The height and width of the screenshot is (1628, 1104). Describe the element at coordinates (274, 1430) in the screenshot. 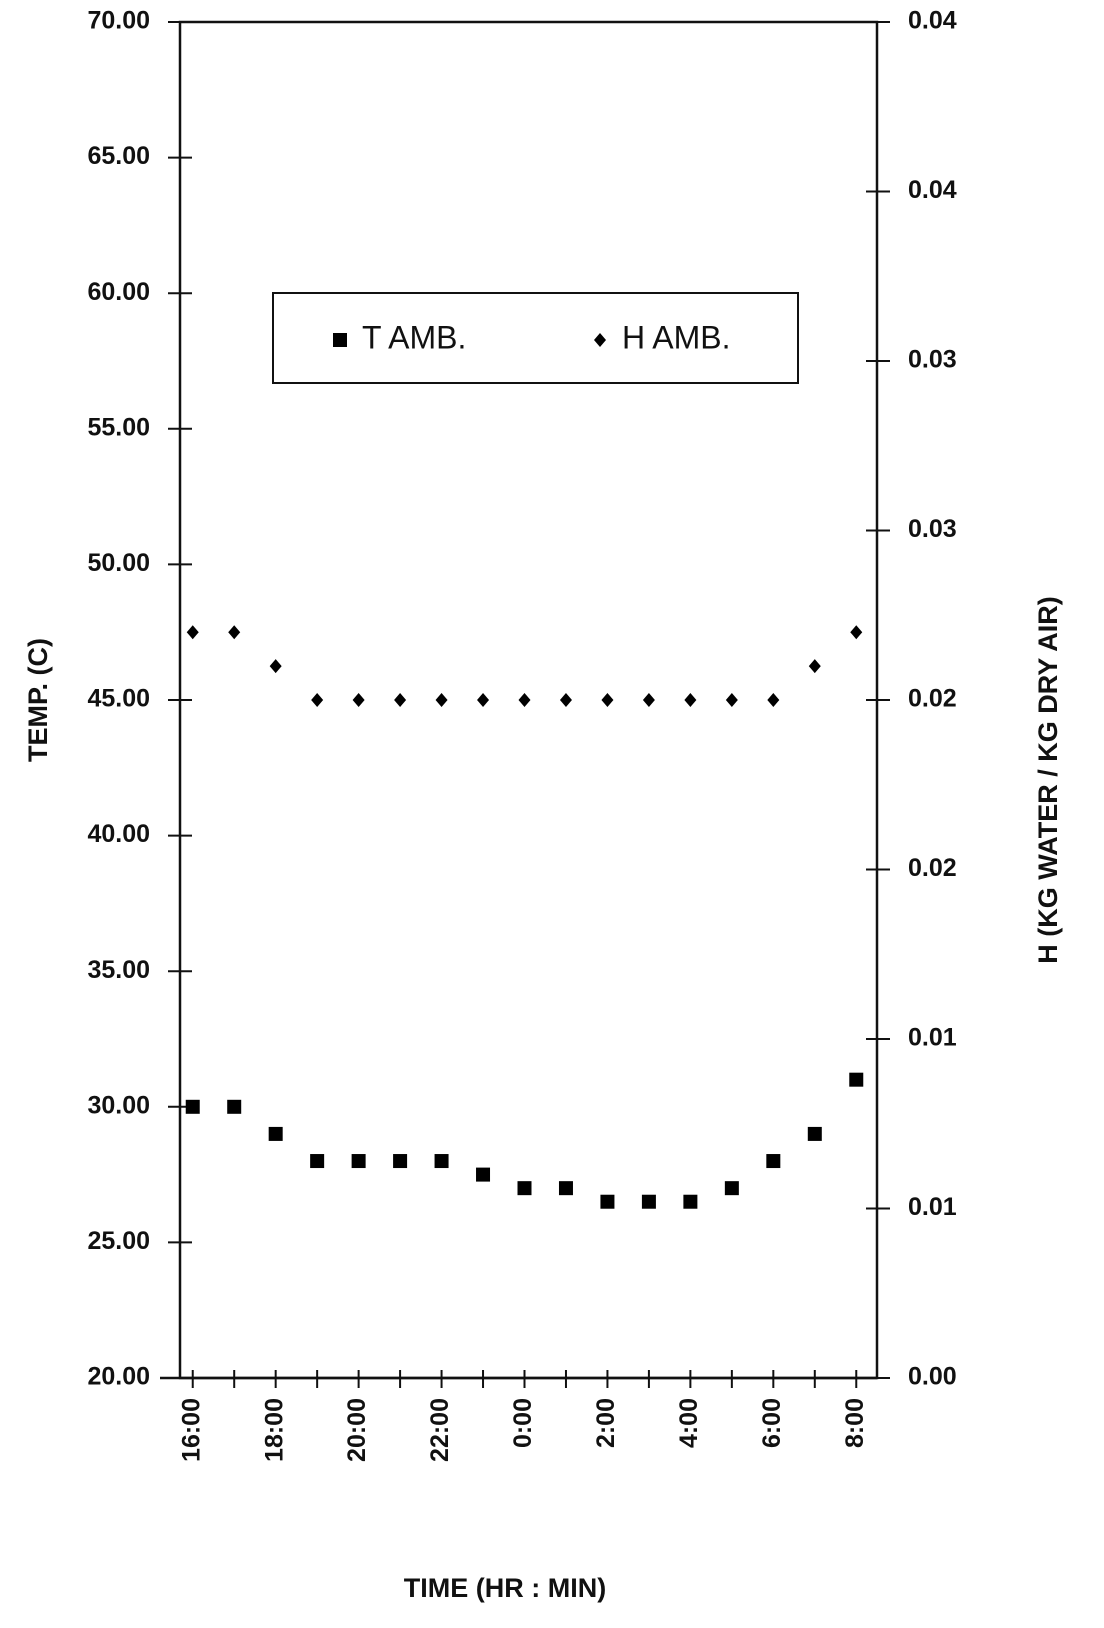

I see `x-tick-label: 18:00` at that location.